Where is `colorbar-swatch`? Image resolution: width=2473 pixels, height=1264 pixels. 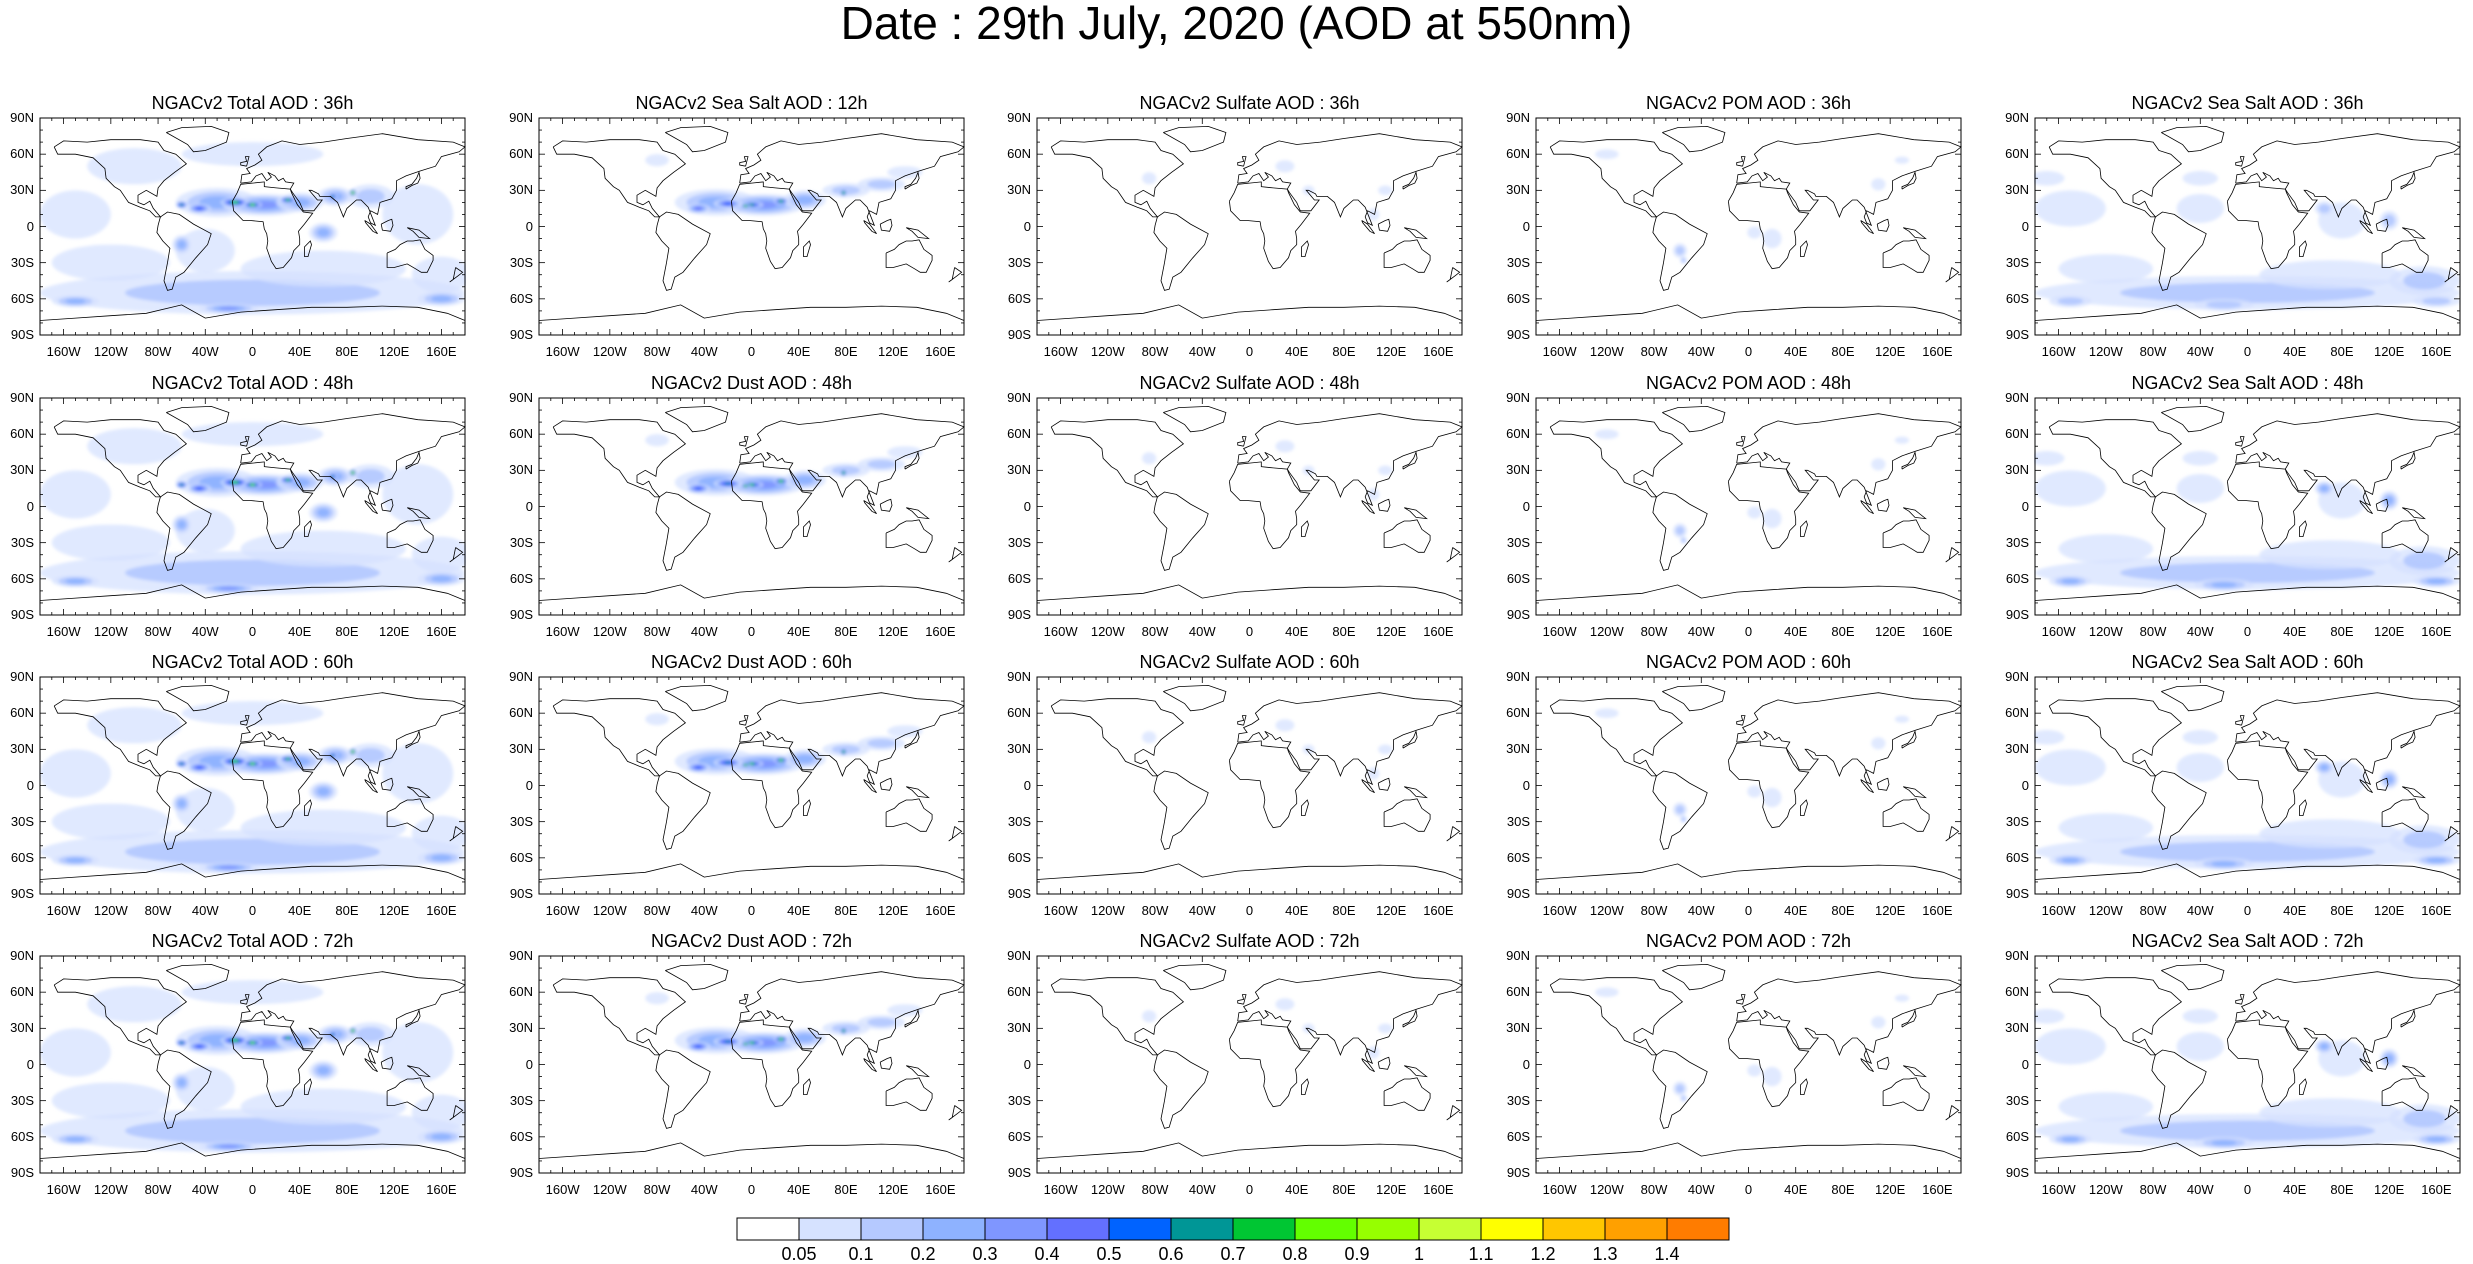
colorbar-swatch is located at coordinates (954, 1229).